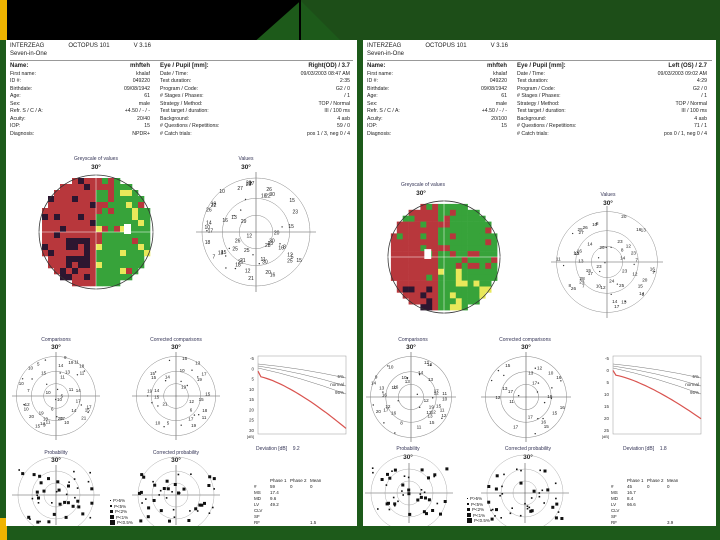  I want to click on info-row: Birthdate: 09/08/1942, so click(437, 90).